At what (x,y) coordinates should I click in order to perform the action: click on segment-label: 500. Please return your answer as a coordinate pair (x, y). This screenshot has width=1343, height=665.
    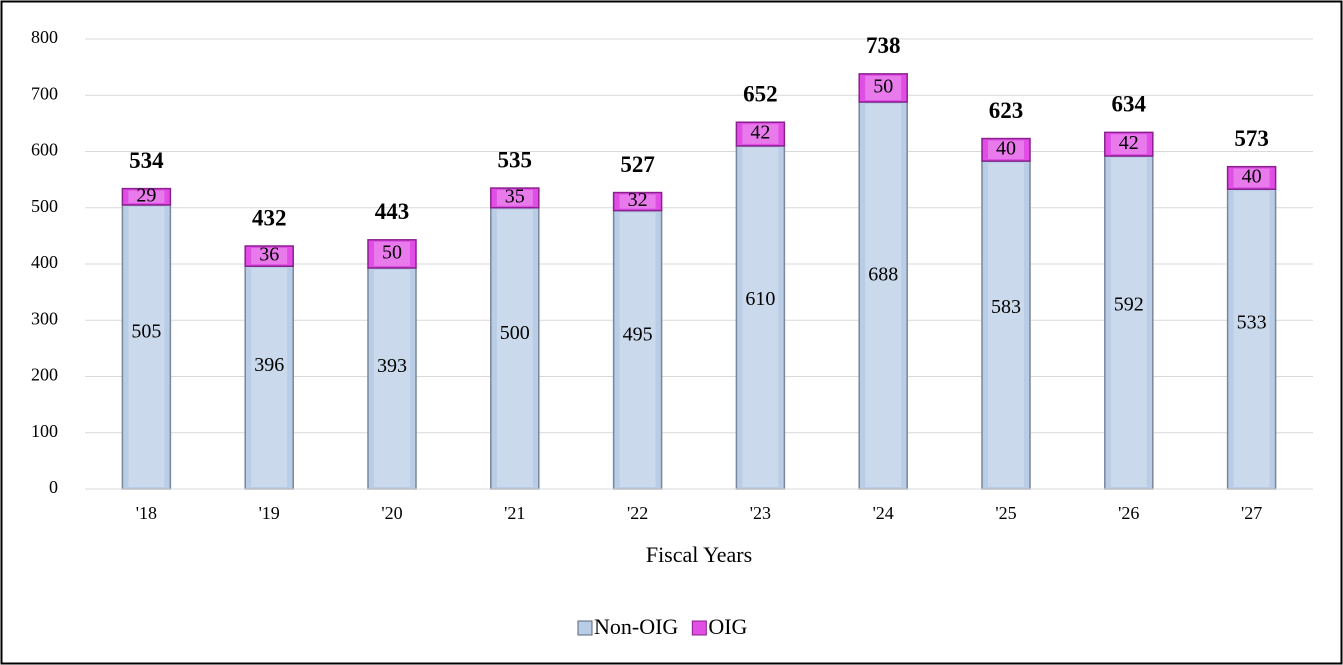
    Looking at the image, I should click on (515, 333).